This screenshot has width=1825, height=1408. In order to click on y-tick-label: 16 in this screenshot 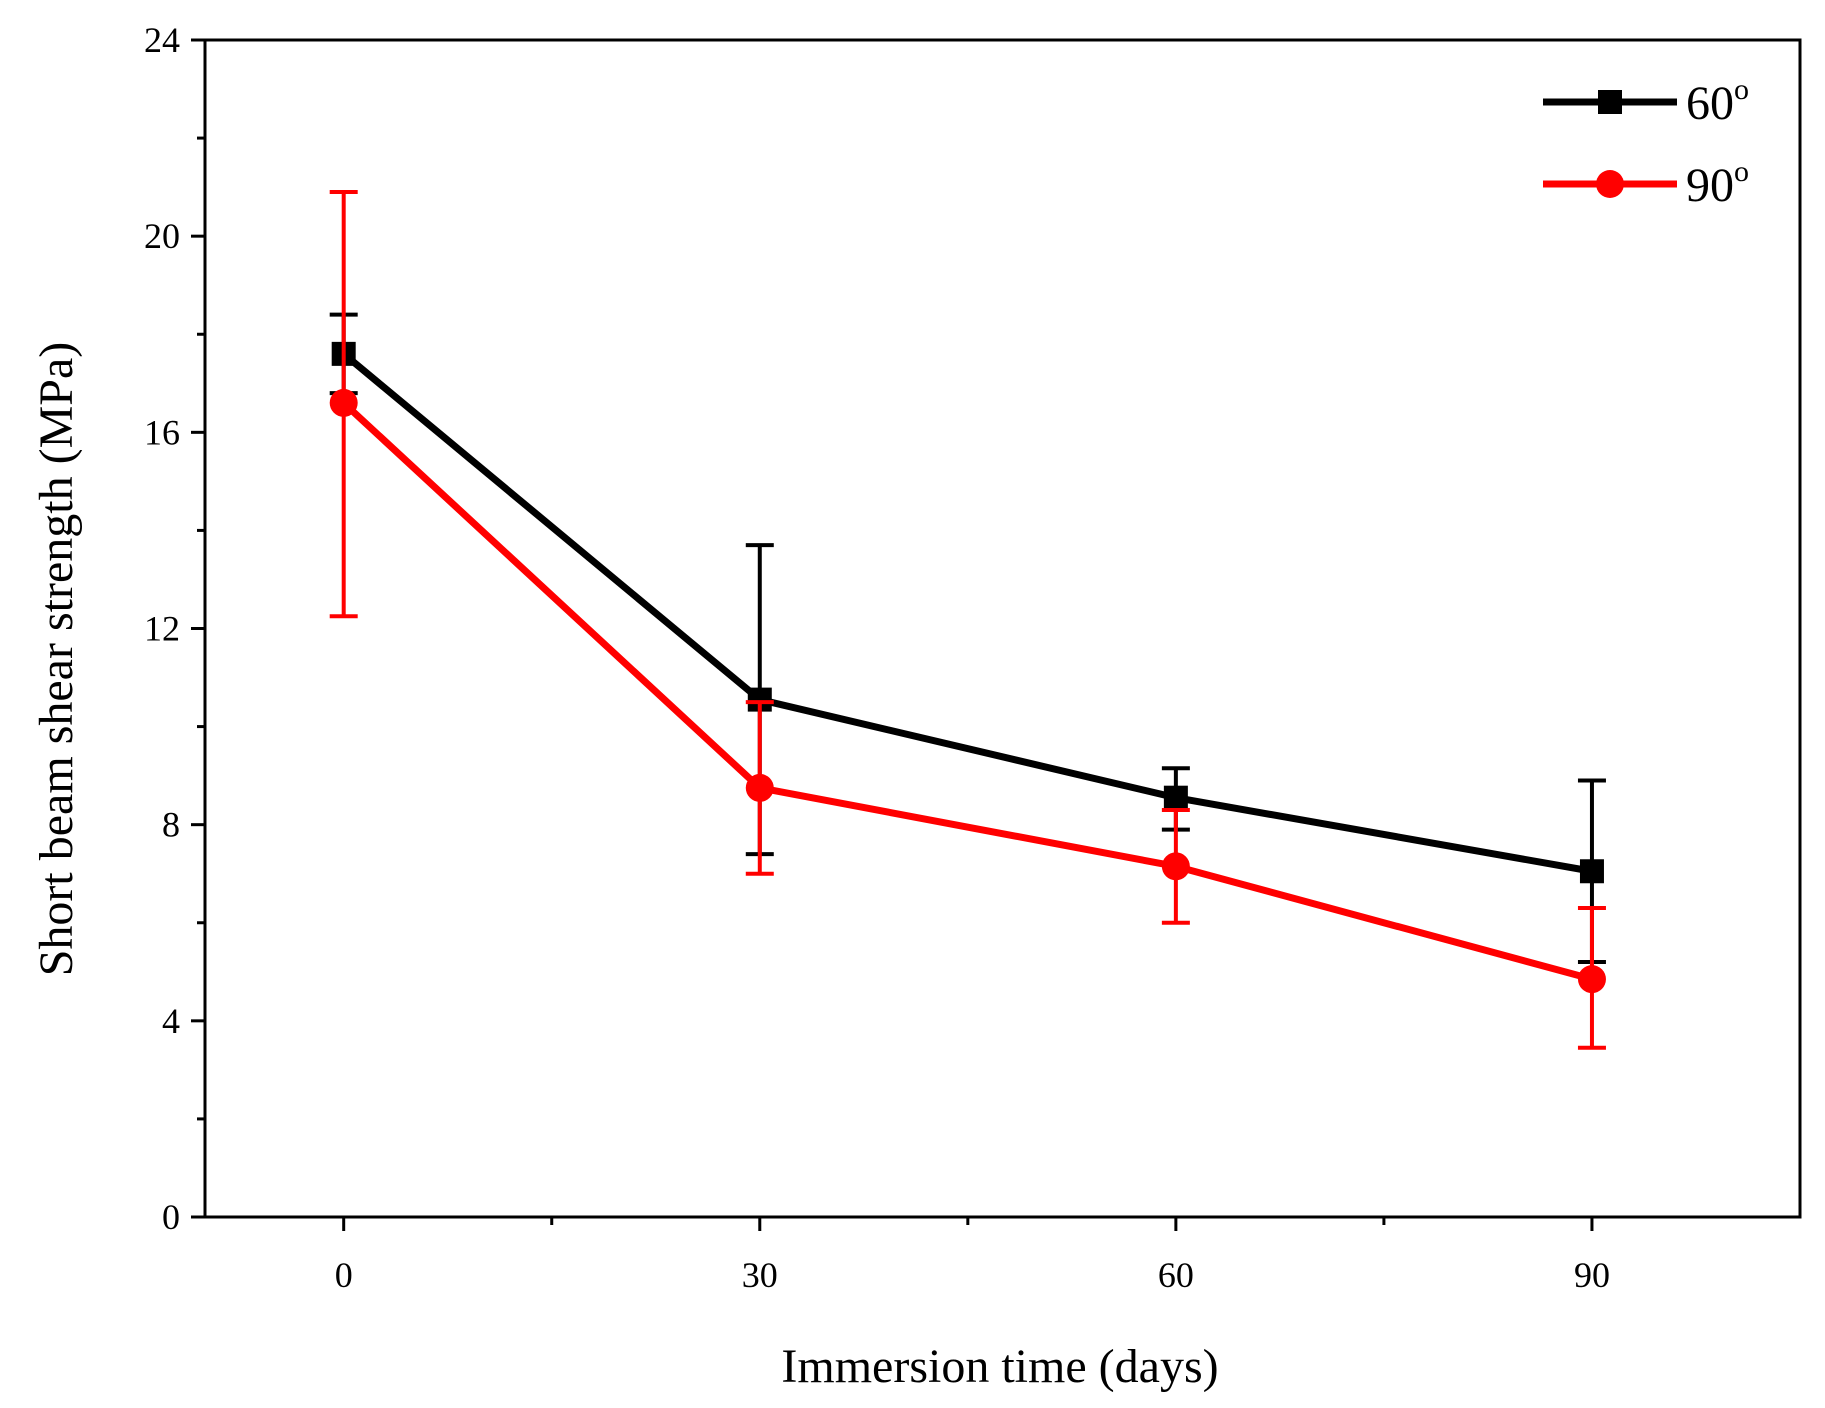, I will do `click(162, 432)`.